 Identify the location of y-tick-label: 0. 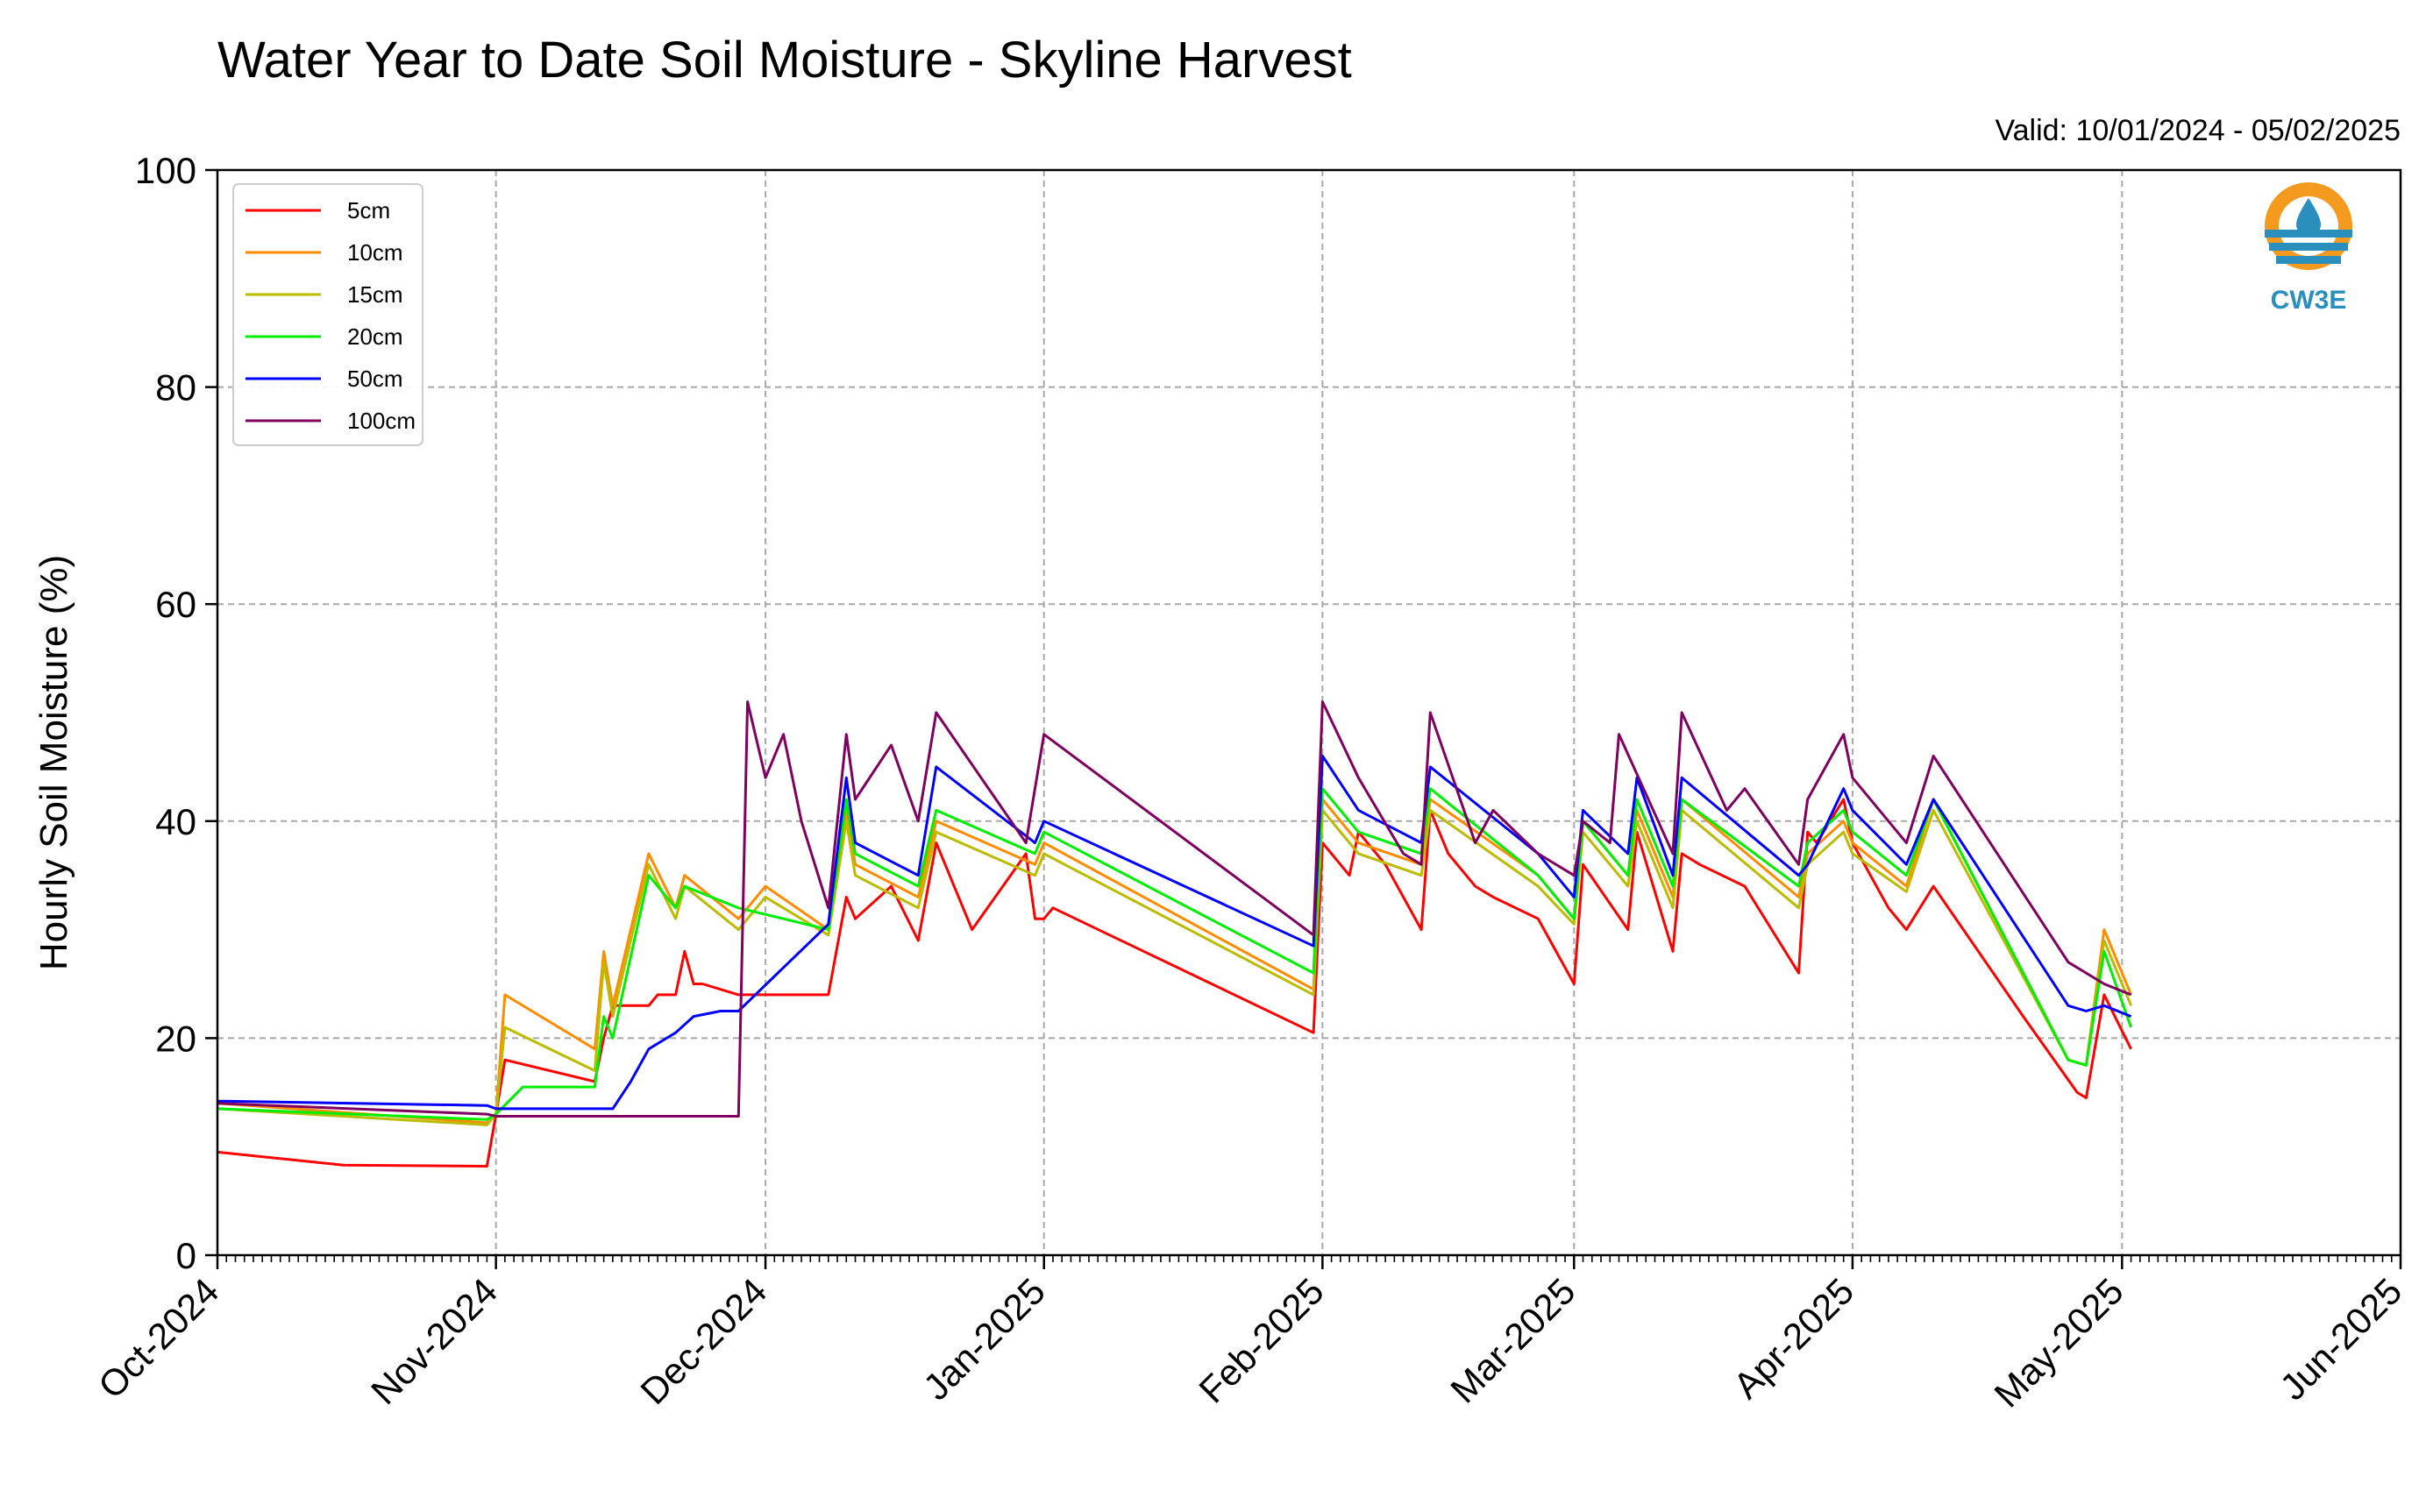
(186, 1255).